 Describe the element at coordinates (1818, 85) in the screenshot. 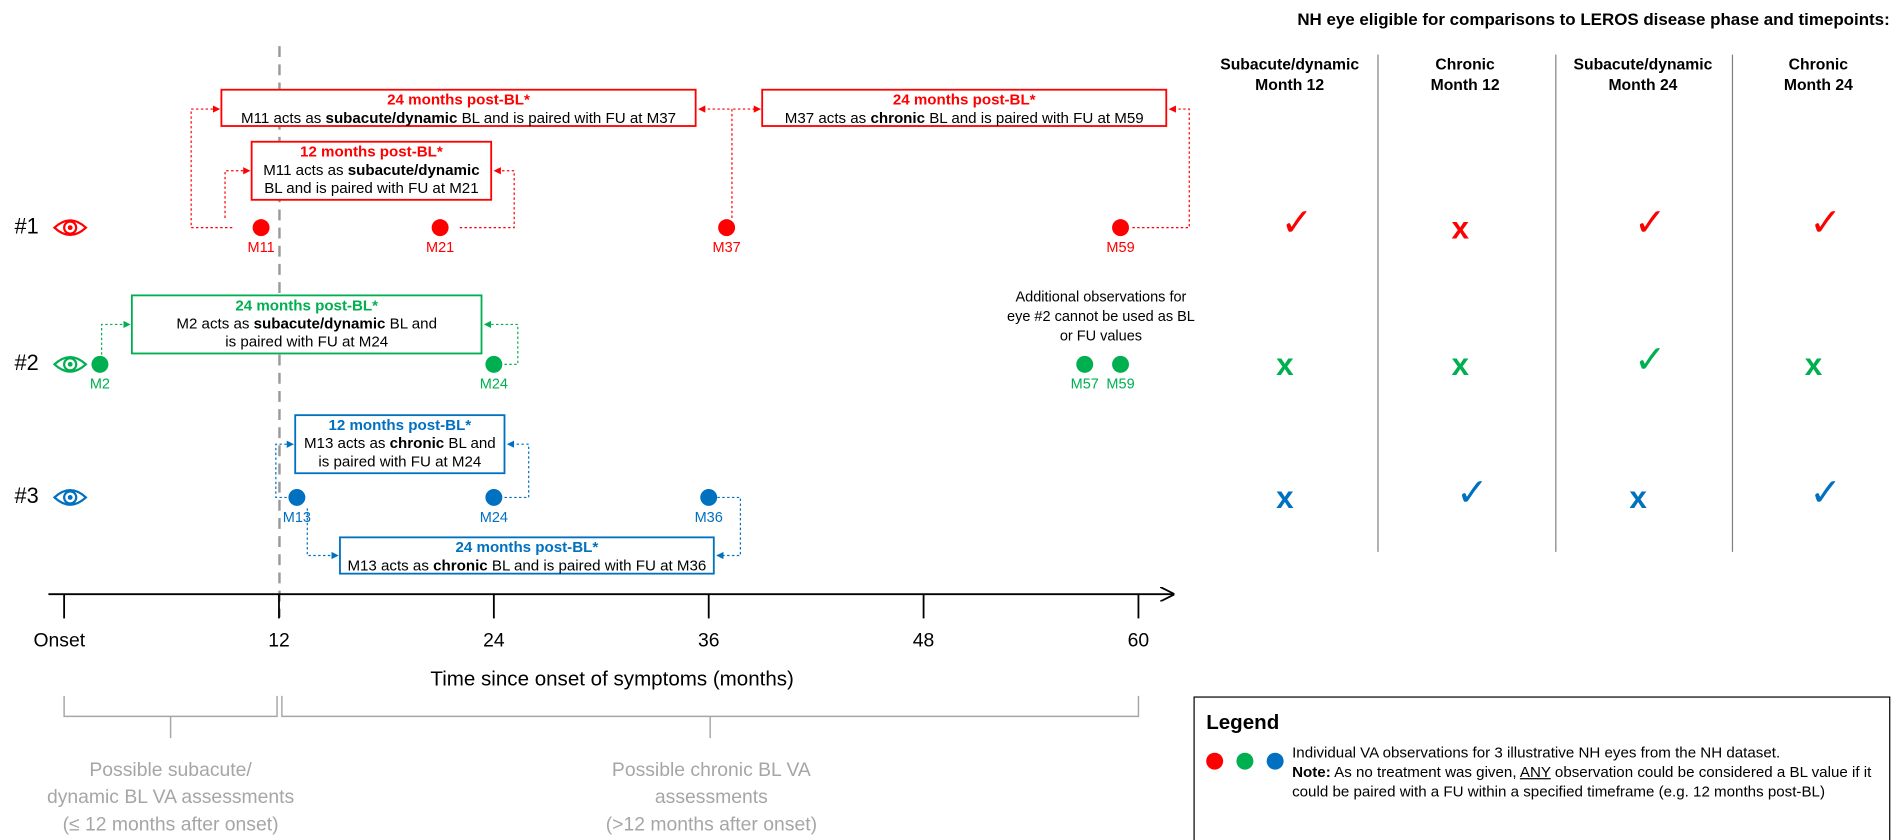

I see `column-header: Month 24` at that location.